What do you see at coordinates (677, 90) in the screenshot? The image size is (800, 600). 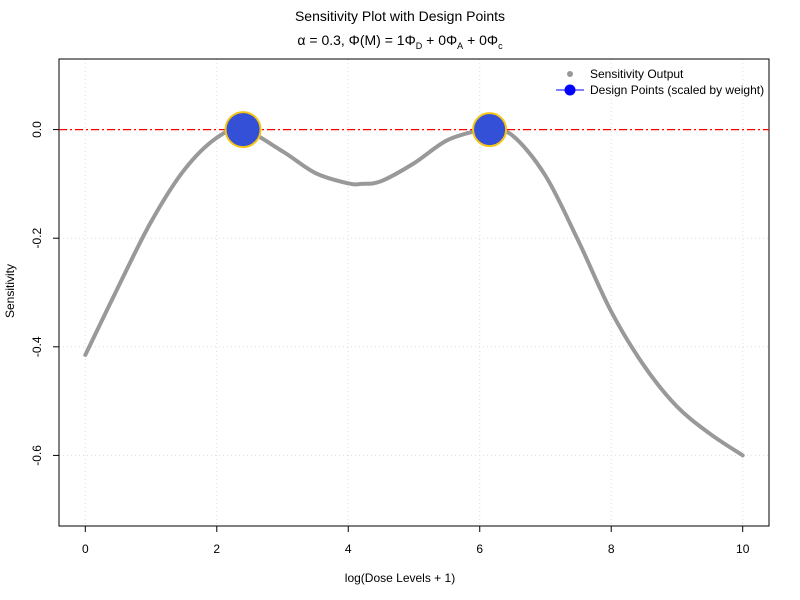 I see `legend-label-design-points: Design Points (scaled by weight)` at bounding box center [677, 90].